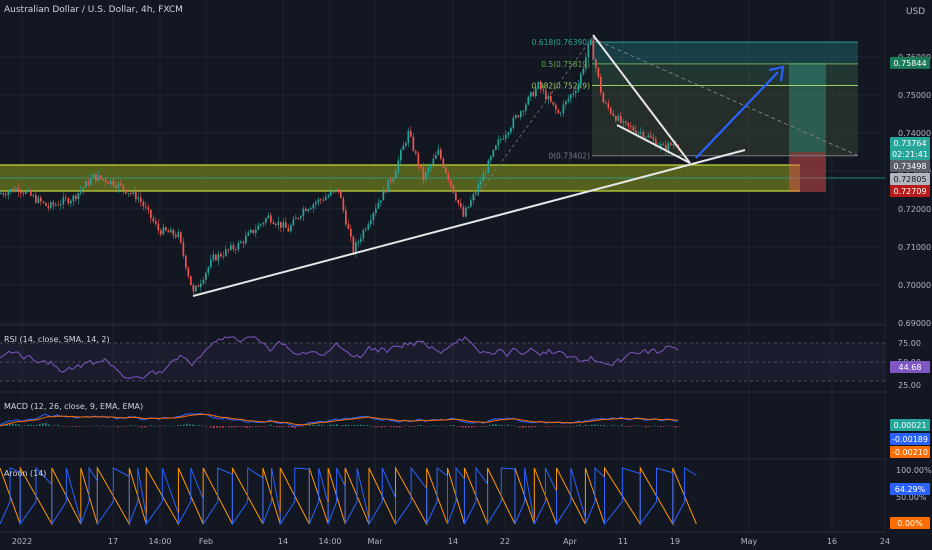 The width and height of the screenshot is (932, 550). What do you see at coordinates (375, 541) in the screenshot?
I see `time-tick-label: Mar` at bounding box center [375, 541].